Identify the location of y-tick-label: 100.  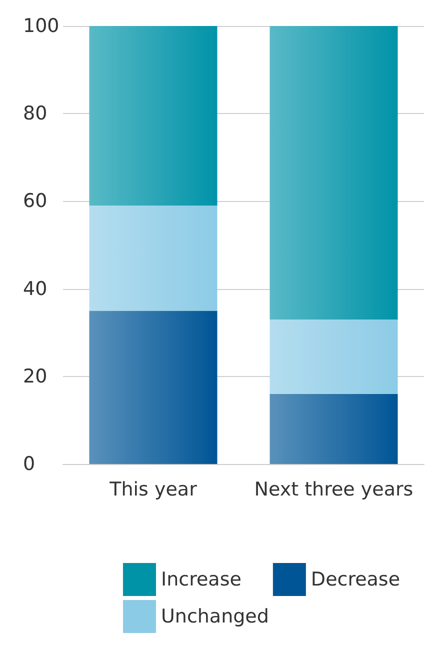
(41, 26).